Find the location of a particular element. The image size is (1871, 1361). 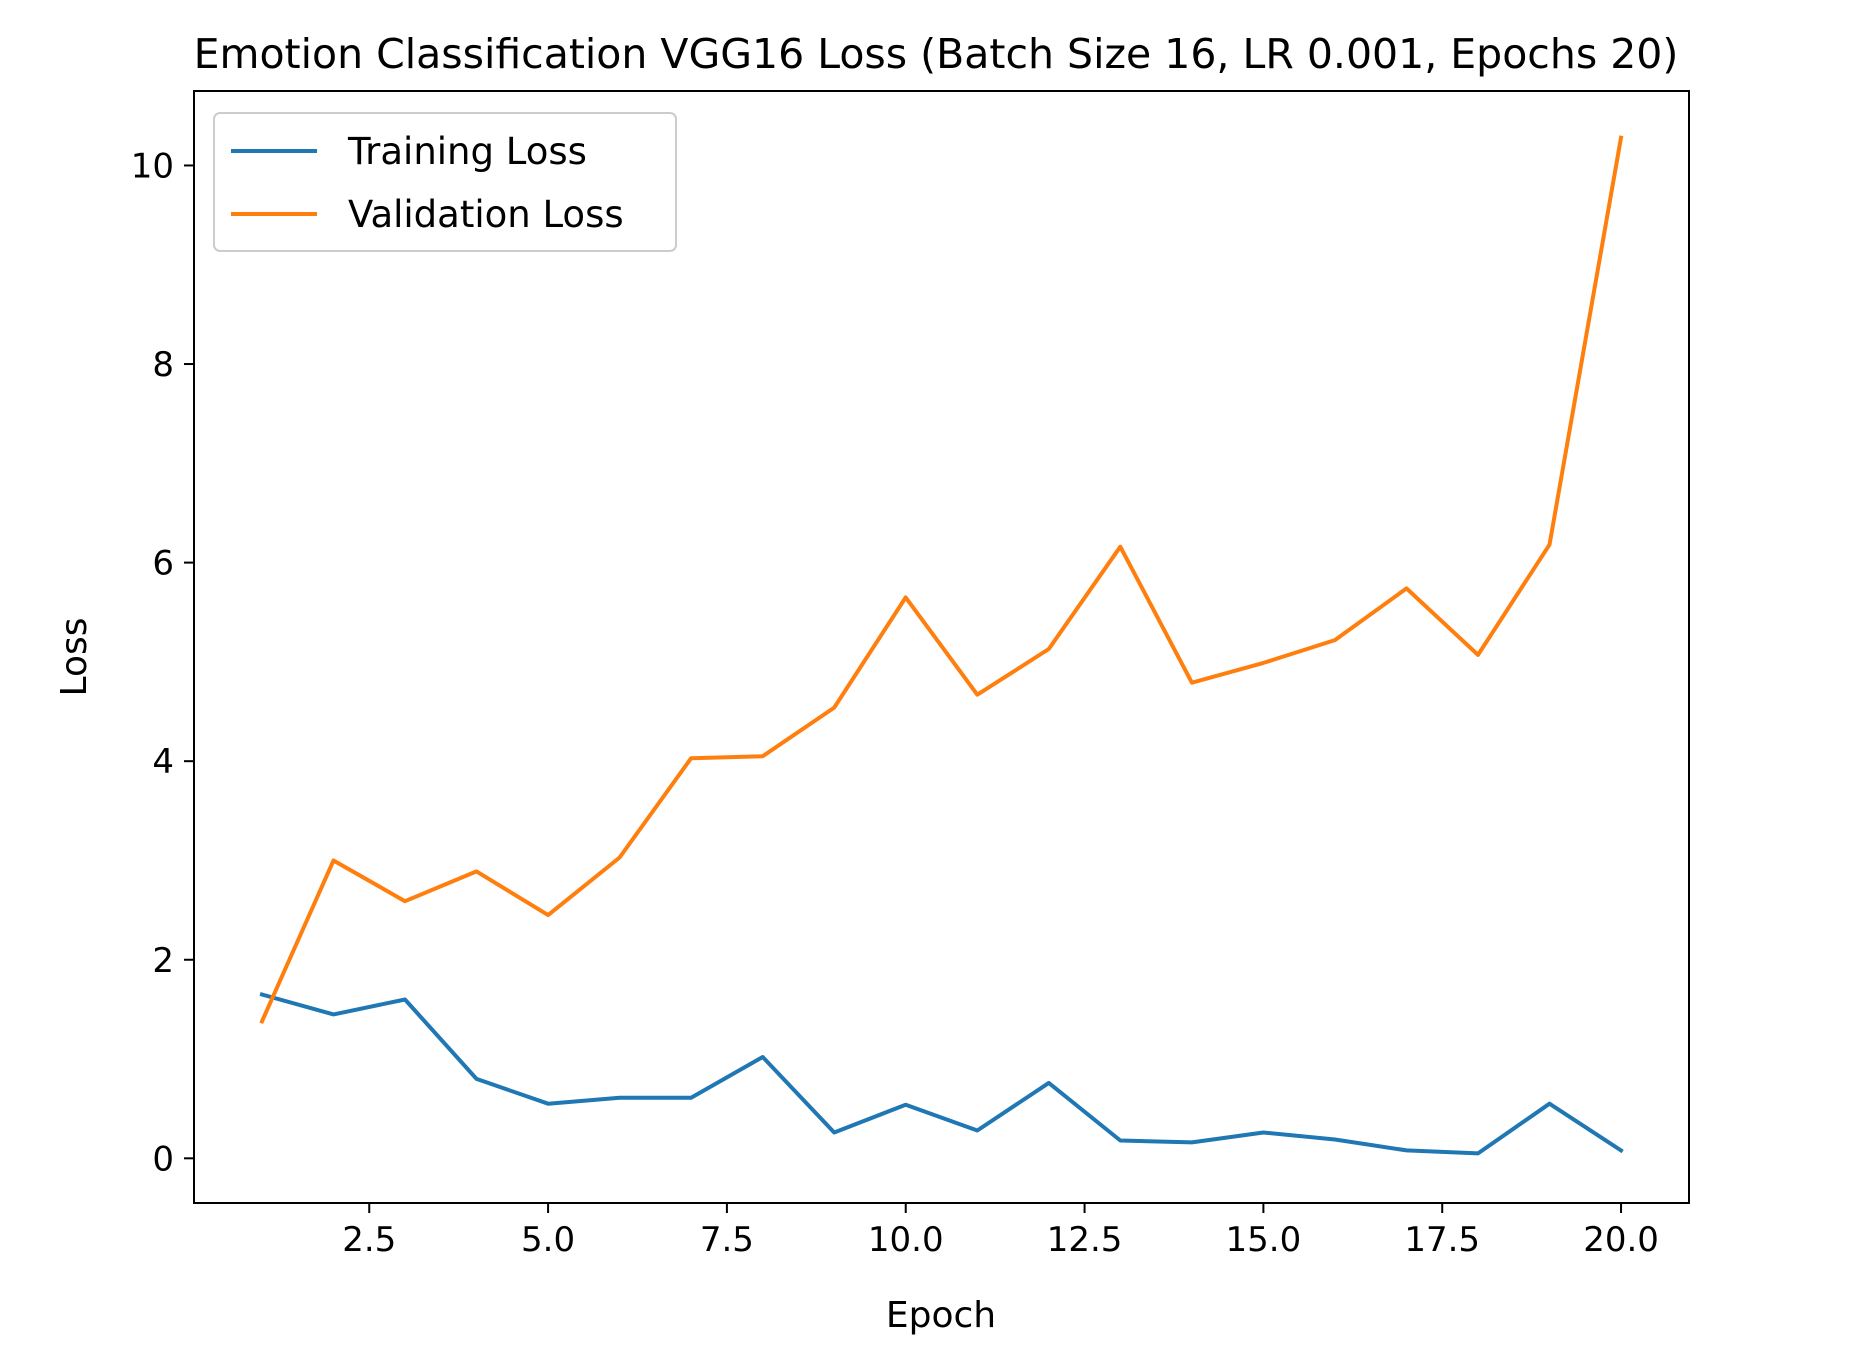

x-tick-label: 10.0 is located at coordinates (906, 1240).